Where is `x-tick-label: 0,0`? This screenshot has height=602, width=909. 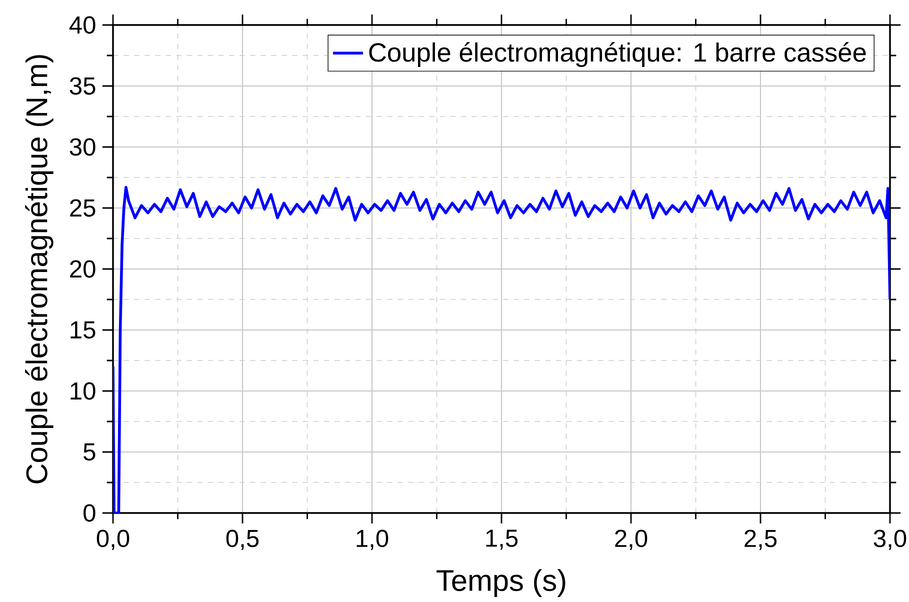
x-tick-label: 0,0 is located at coordinates (113, 540).